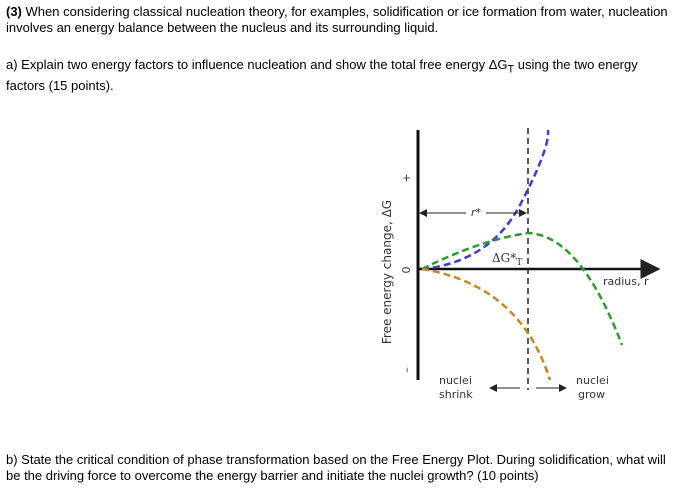  I want to click on total-curve, so click(522, 288).